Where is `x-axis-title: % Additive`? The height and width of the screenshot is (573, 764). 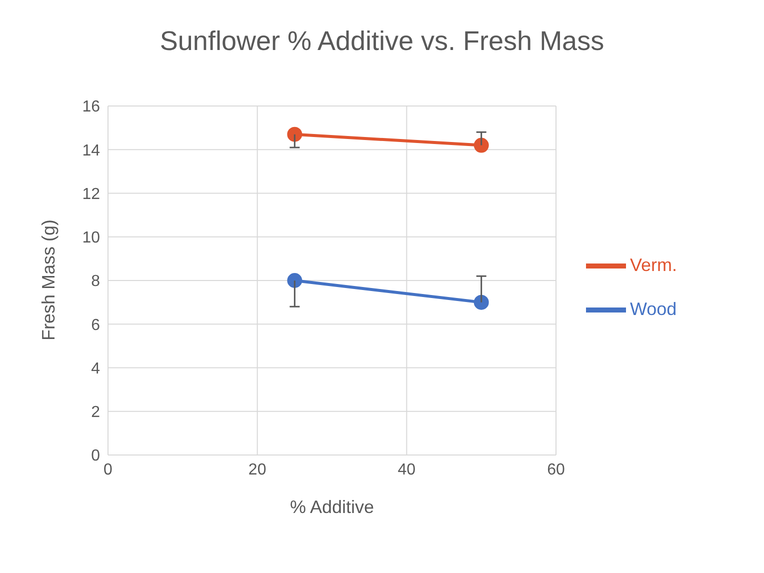 x-axis-title: % Additive is located at coordinates (332, 507).